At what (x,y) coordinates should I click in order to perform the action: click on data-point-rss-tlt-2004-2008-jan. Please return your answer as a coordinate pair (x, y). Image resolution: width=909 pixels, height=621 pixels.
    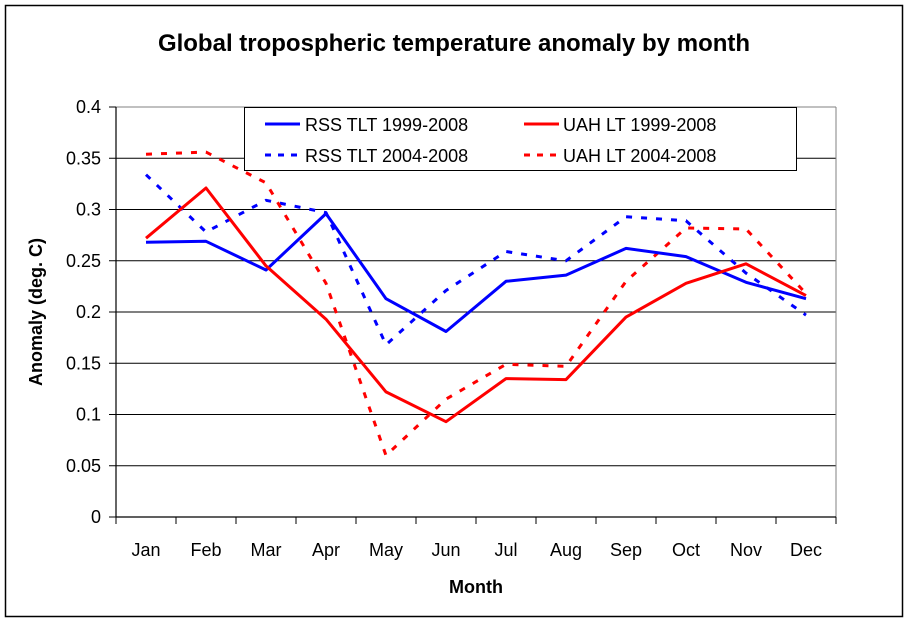
    Looking at the image, I should click on (146, 175).